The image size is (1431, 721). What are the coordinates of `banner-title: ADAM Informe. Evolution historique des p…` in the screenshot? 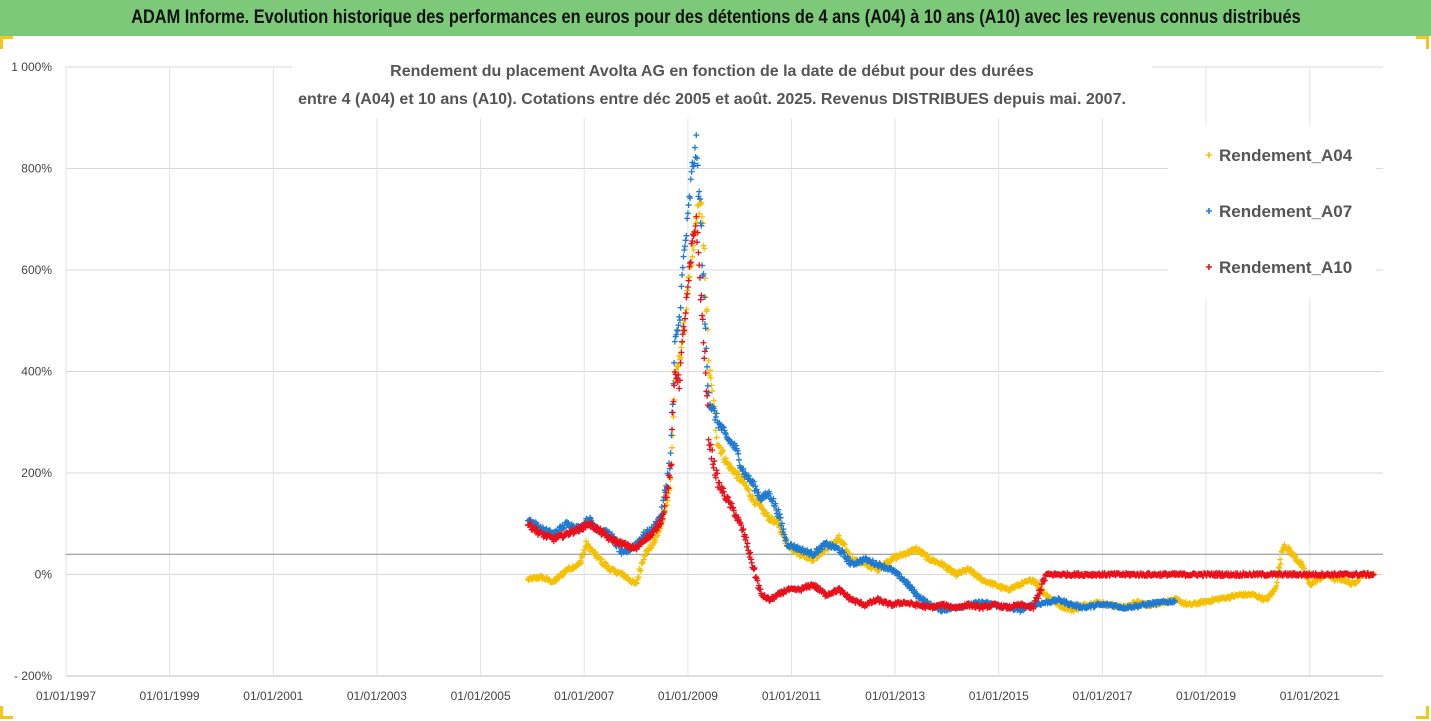 It's located at (715, 17).